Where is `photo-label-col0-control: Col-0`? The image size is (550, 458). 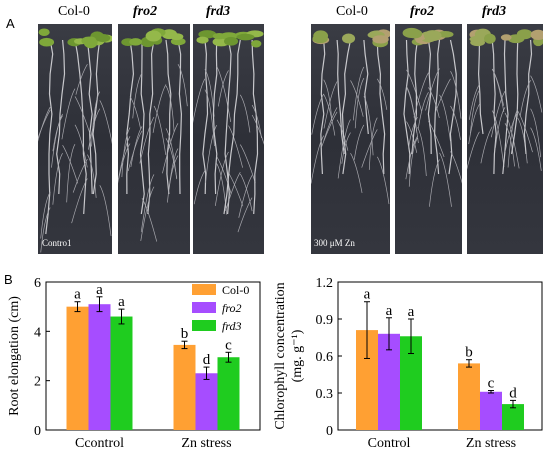
photo-label-col0-control: Col-0 is located at coordinates (74, 11).